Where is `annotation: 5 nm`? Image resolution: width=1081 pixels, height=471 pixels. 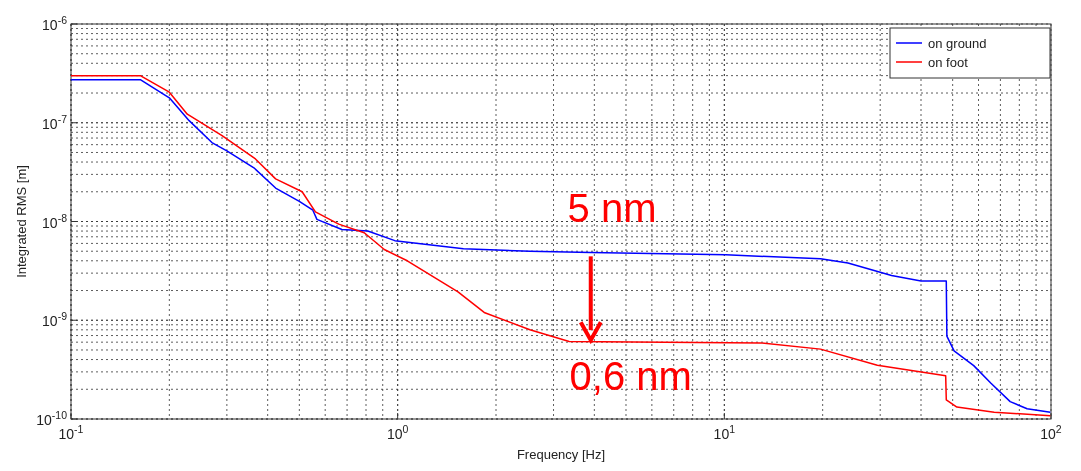 annotation: 5 nm is located at coordinates (612, 208).